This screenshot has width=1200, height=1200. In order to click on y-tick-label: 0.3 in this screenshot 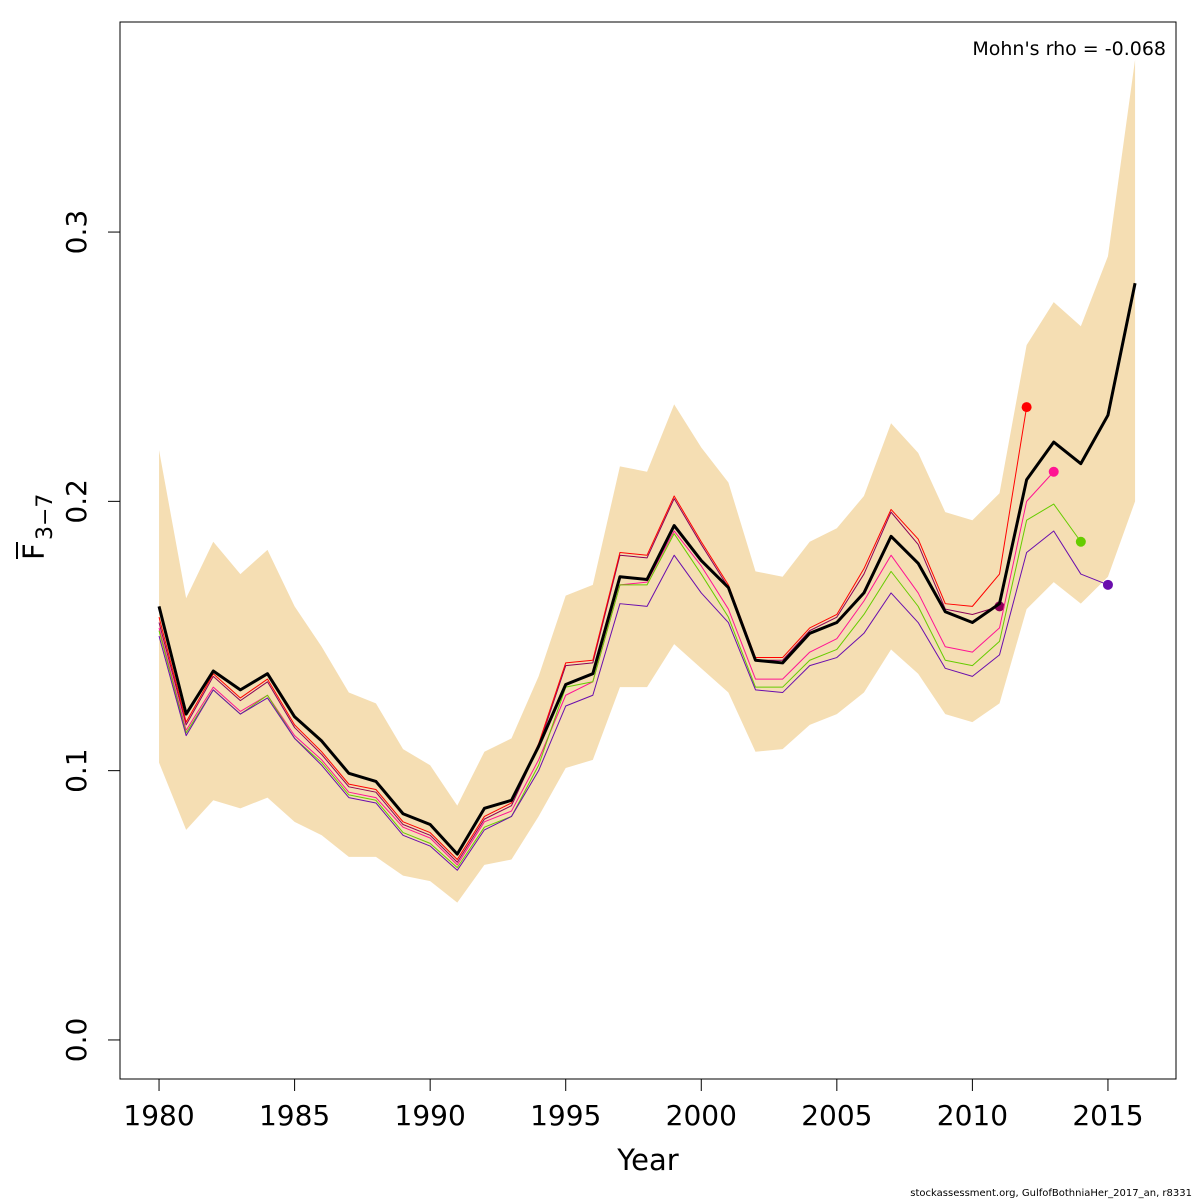, I will do `click(76, 232)`.